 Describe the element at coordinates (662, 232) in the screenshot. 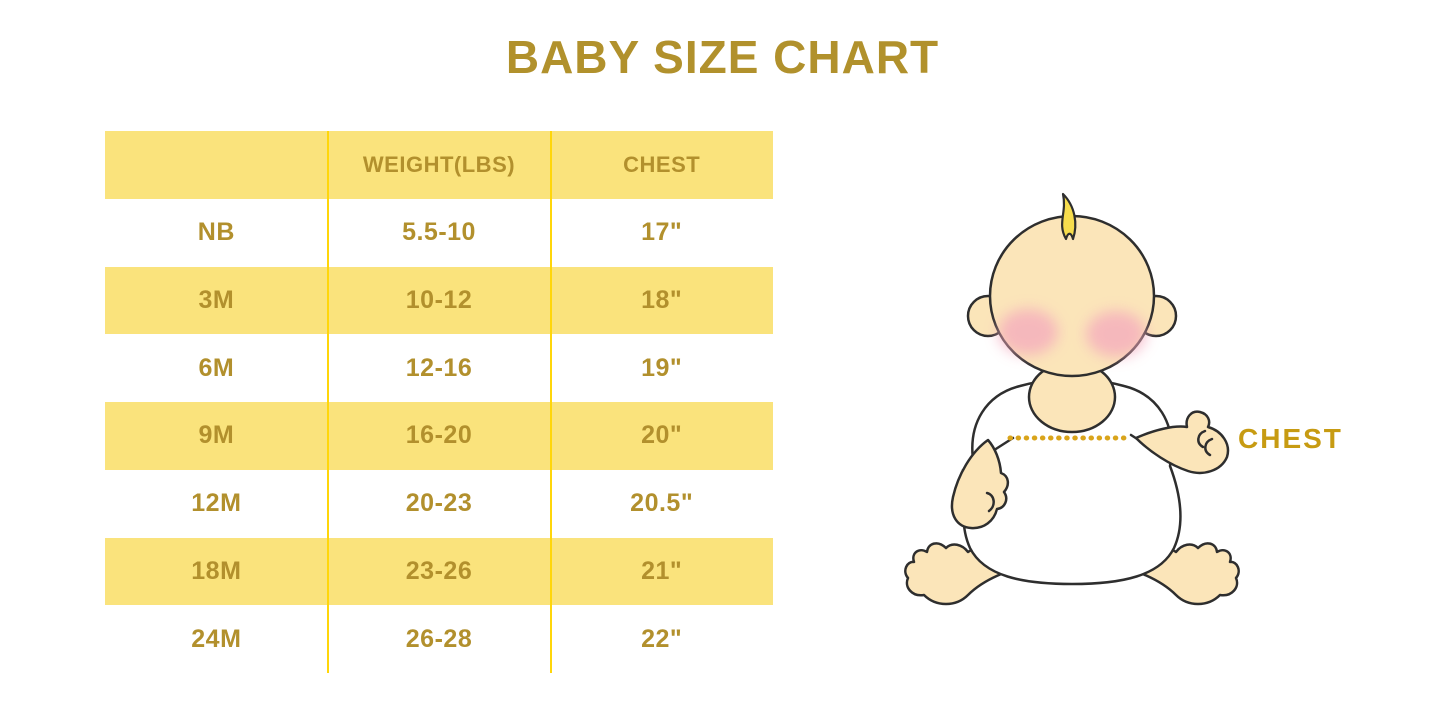

I see `cell-chest: 17"` at that location.